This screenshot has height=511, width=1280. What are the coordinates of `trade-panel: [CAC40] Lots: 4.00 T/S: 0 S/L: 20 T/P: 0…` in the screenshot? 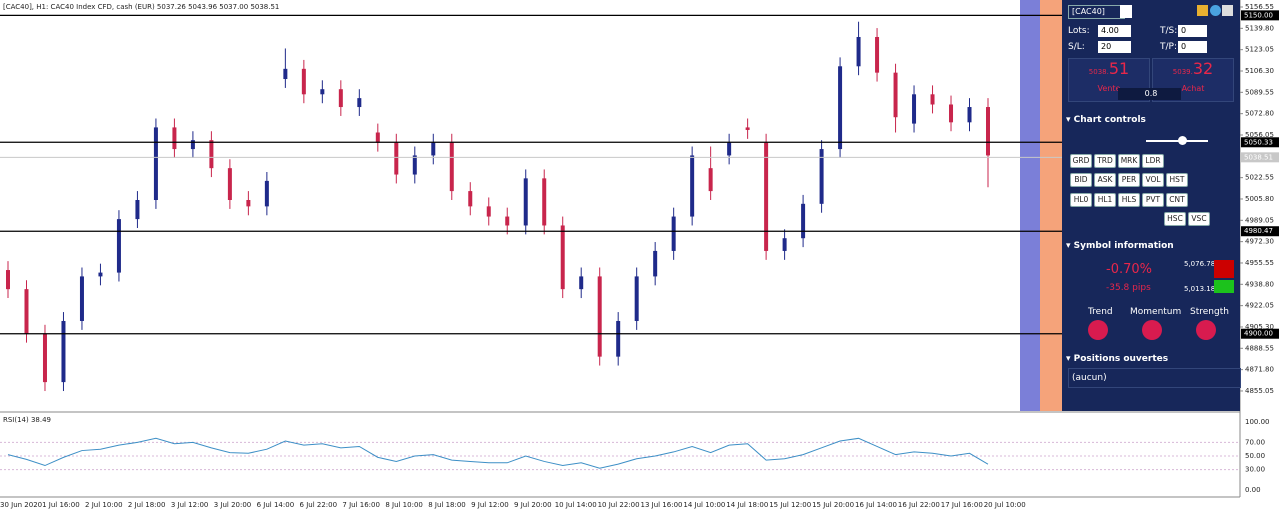 It's located at (1151, 205).